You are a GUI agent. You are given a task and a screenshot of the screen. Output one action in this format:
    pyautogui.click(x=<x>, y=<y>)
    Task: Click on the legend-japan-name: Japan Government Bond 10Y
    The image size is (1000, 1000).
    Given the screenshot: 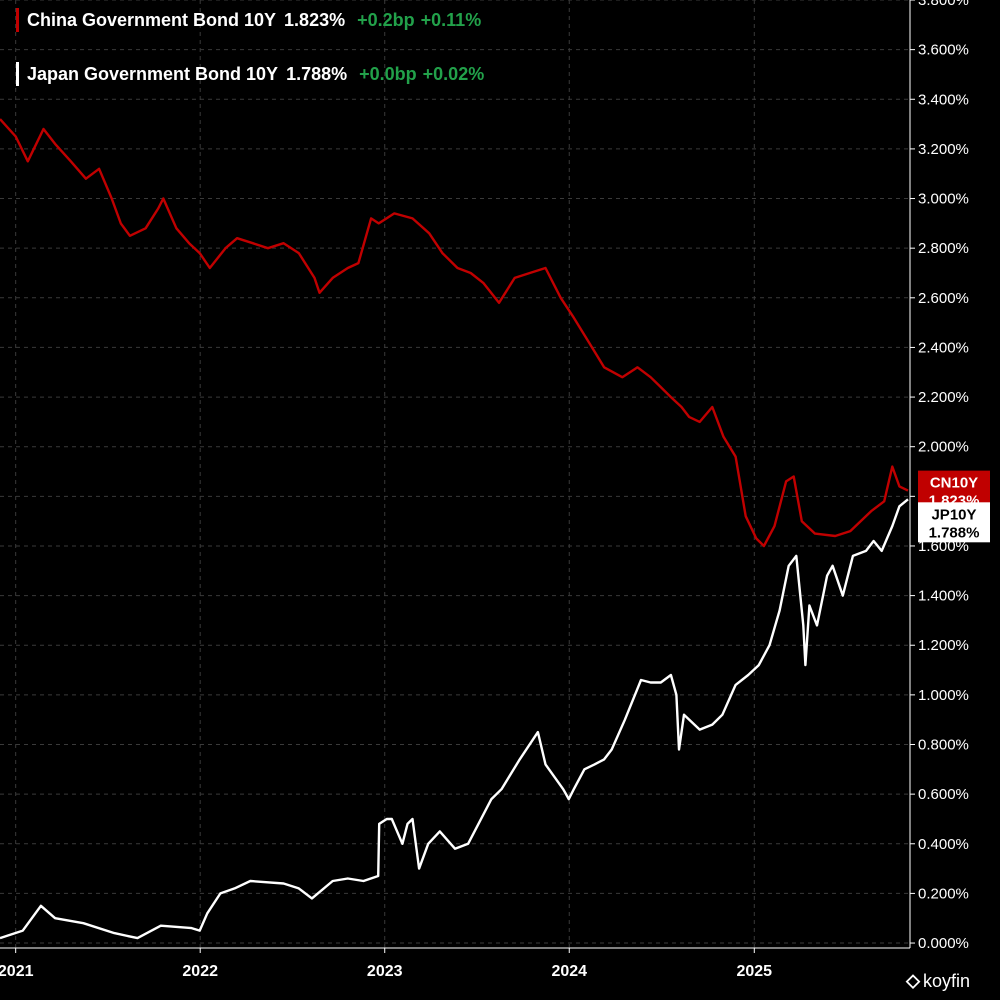 What is the action you would take?
    pyautogui.click(x=153, y=73)
    